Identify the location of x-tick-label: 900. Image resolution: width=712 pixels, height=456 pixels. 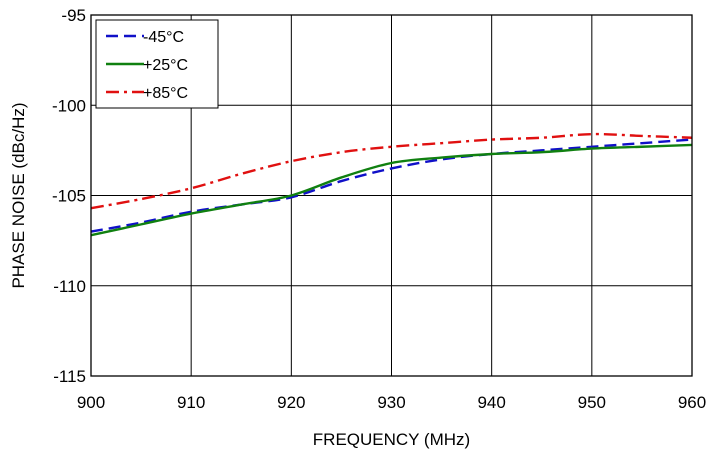
(91, 402).